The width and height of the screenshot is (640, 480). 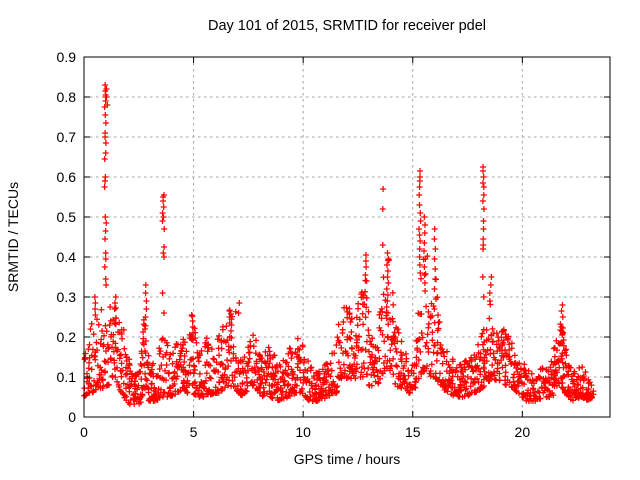 What do you see at coordinates (67, 297) in the screenshot?
I see `y-tick-label: 0.3` at bounding box center [67, 297].